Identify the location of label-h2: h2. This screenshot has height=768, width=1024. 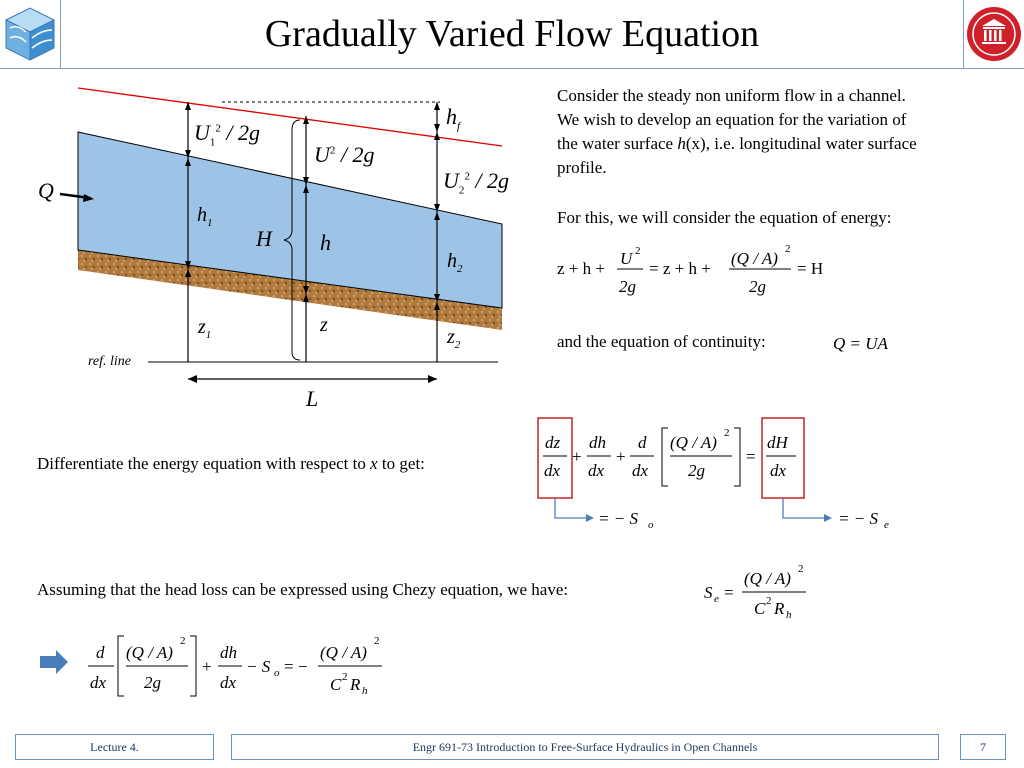
(455, 262).